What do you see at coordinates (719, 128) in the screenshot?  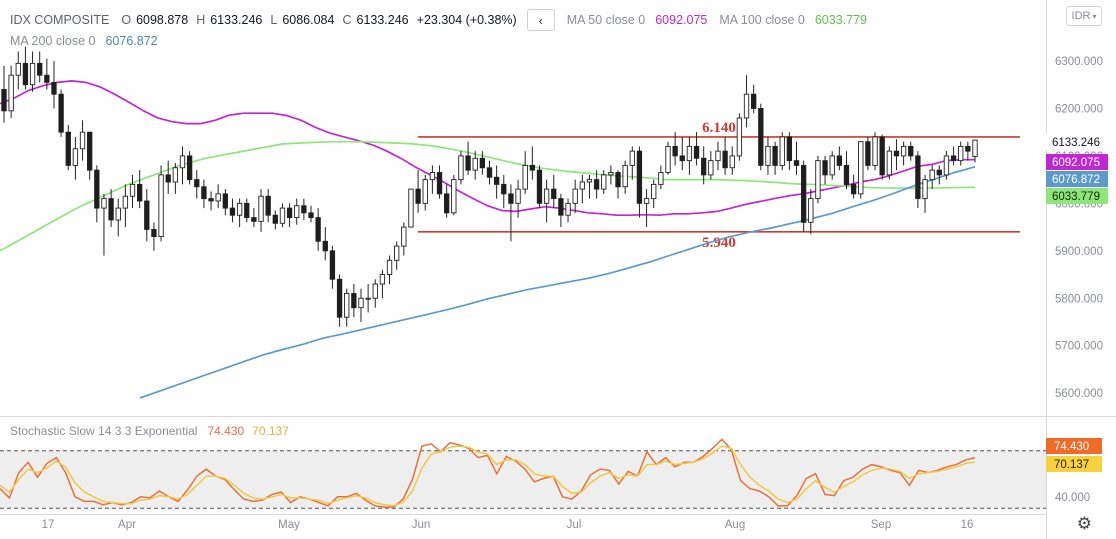 I see `level-label: 6.140` at bounding box center [719, 128].